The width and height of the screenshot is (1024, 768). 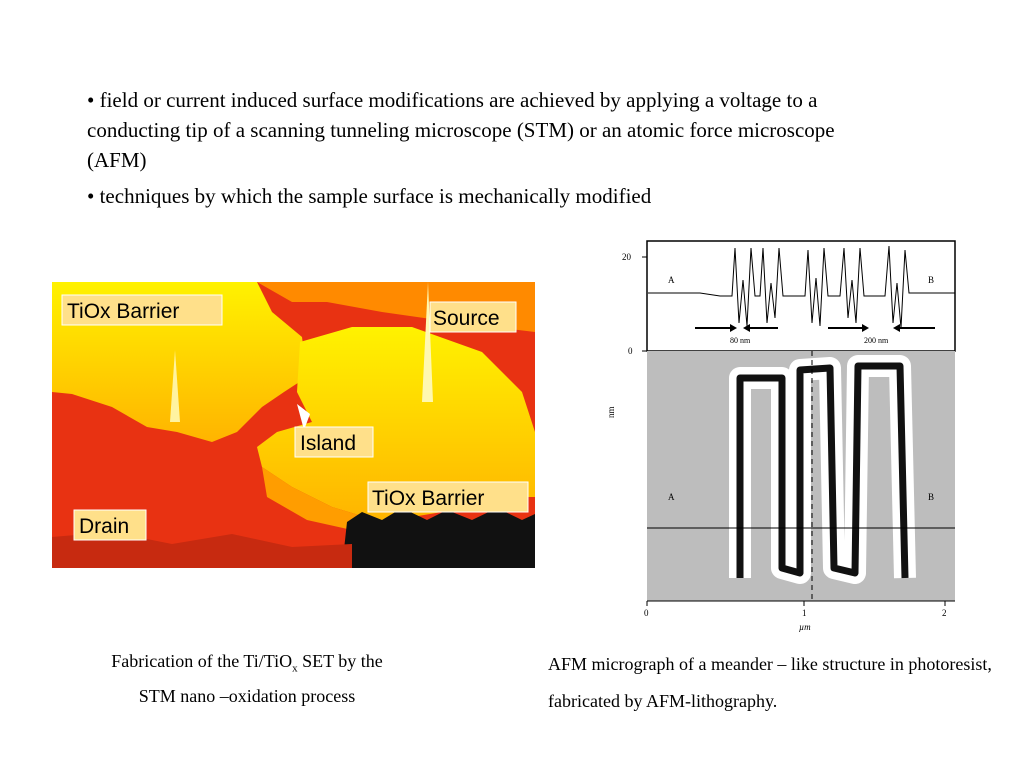 I want to click on x-tick-2: 2, so click(x=944, y=613).